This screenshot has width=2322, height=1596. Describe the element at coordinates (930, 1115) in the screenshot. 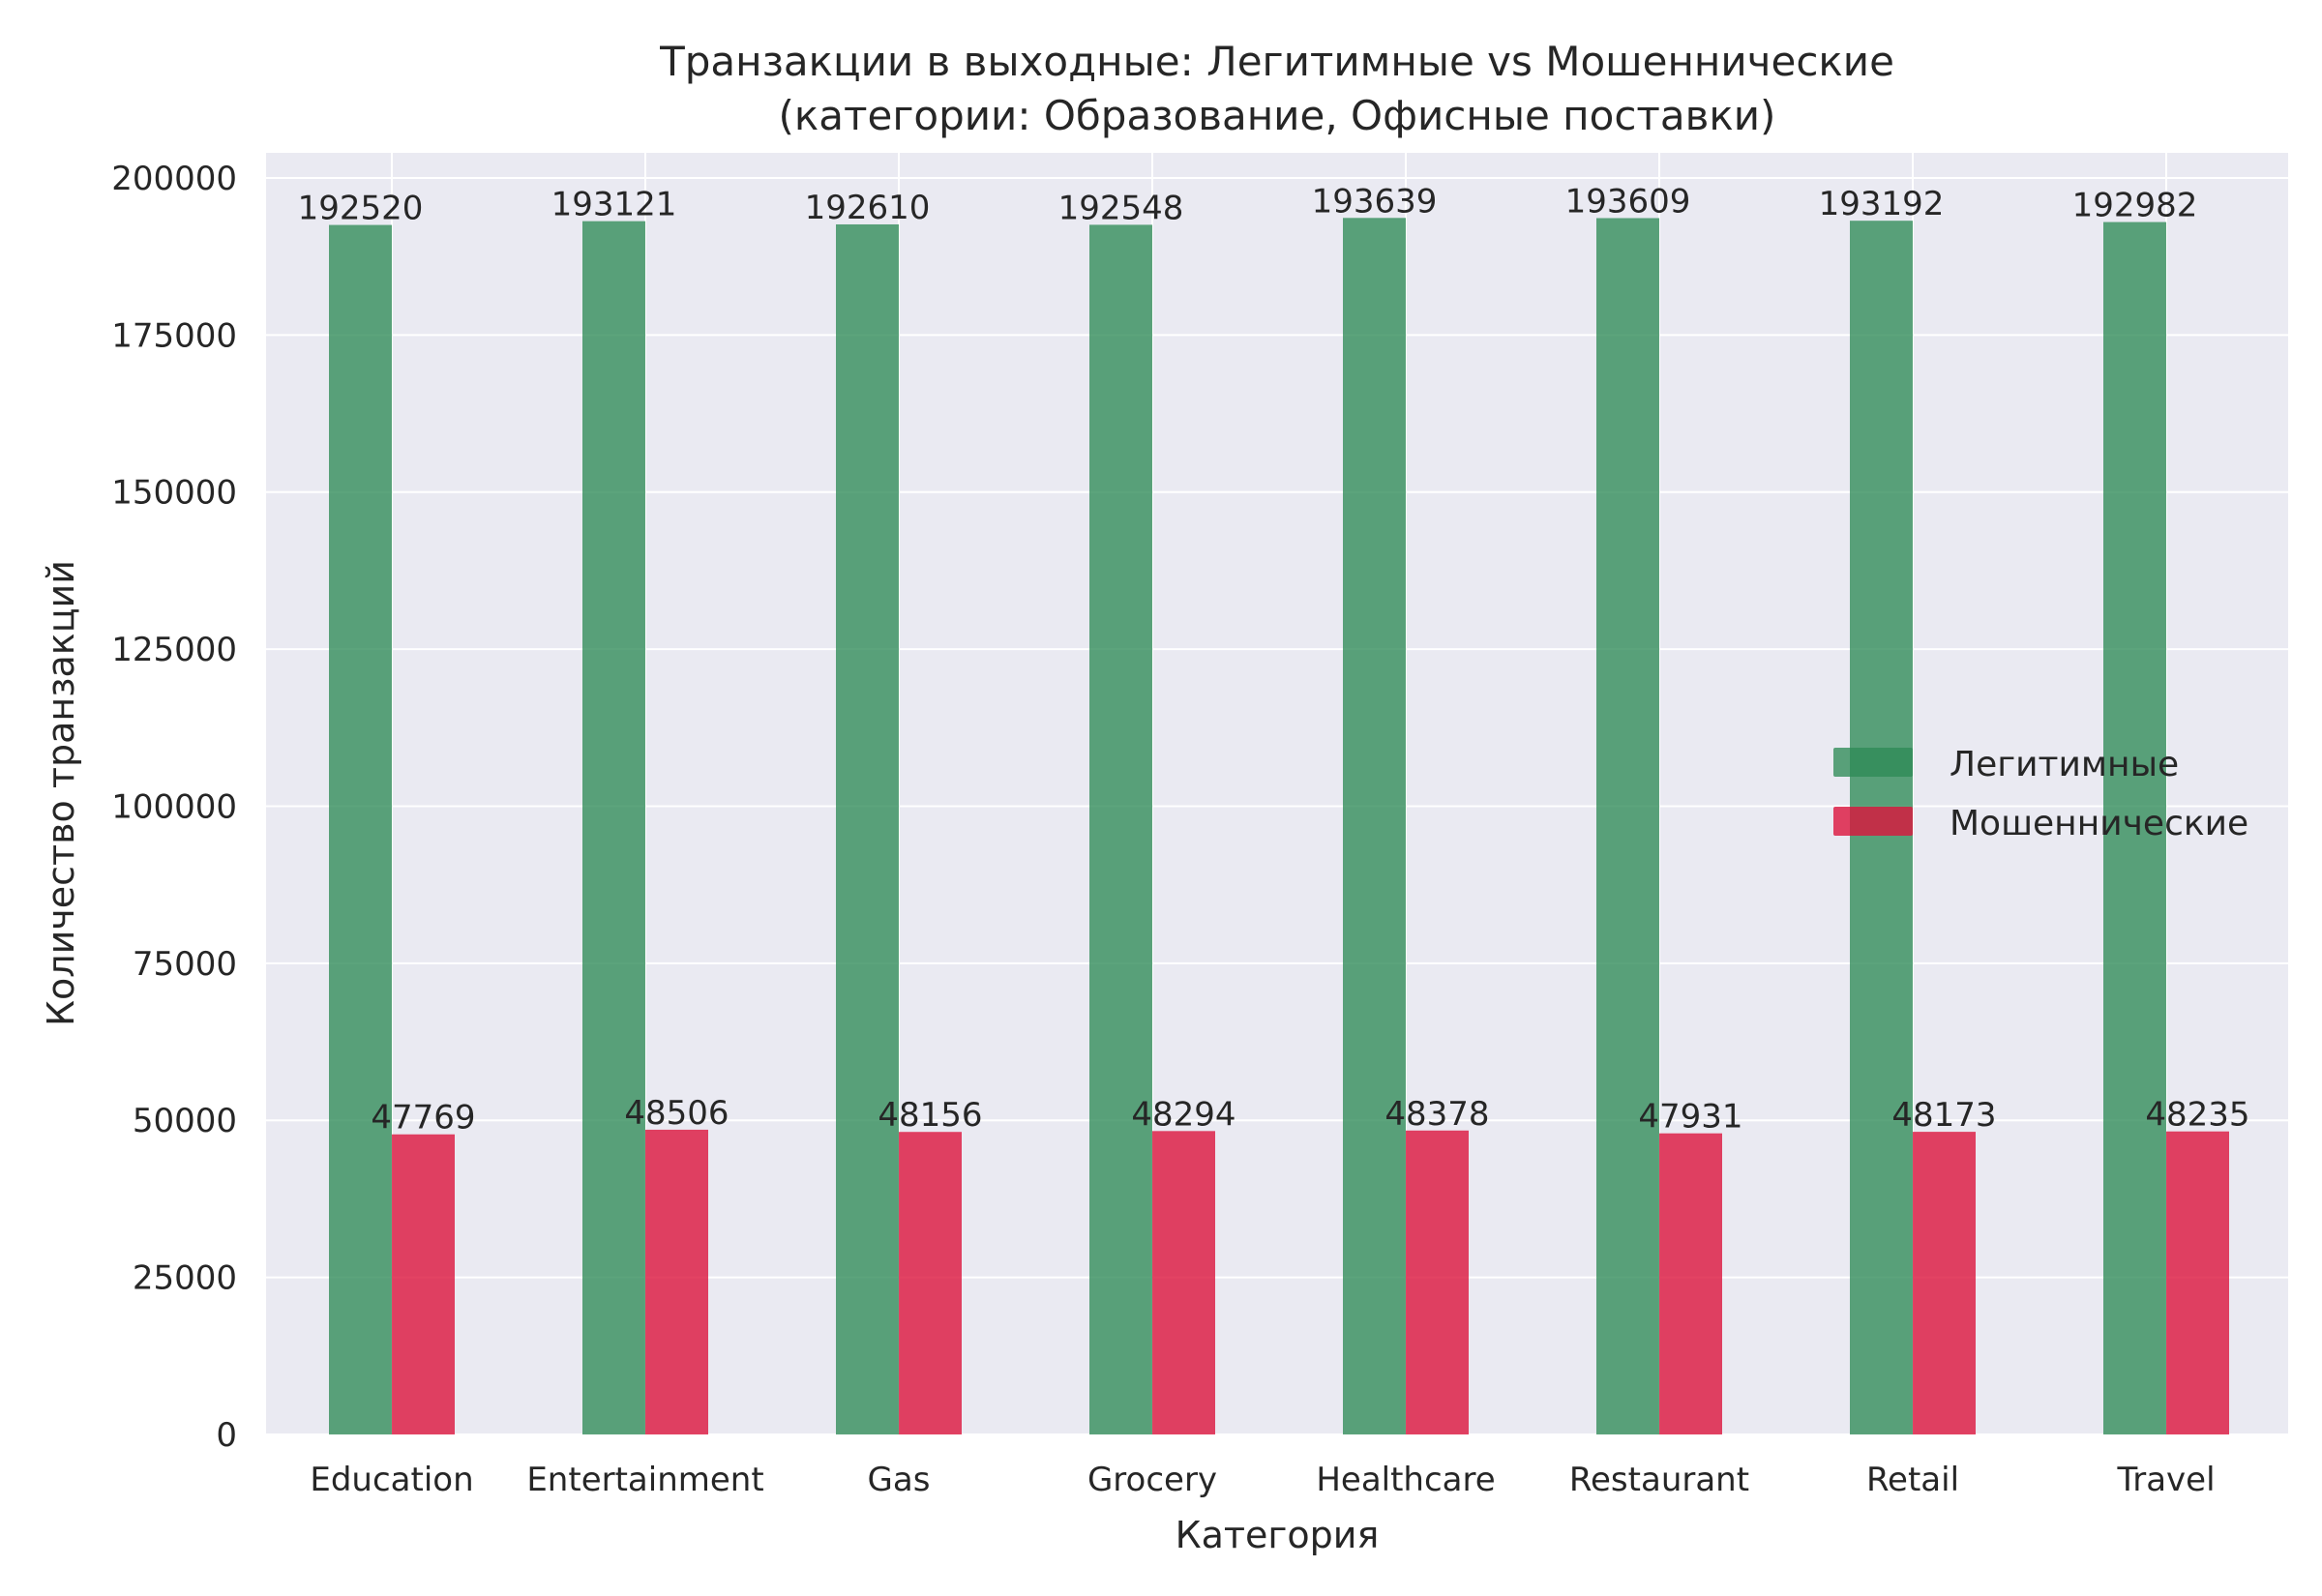

I see `bar-value-label-fraud: 48156` at that location.